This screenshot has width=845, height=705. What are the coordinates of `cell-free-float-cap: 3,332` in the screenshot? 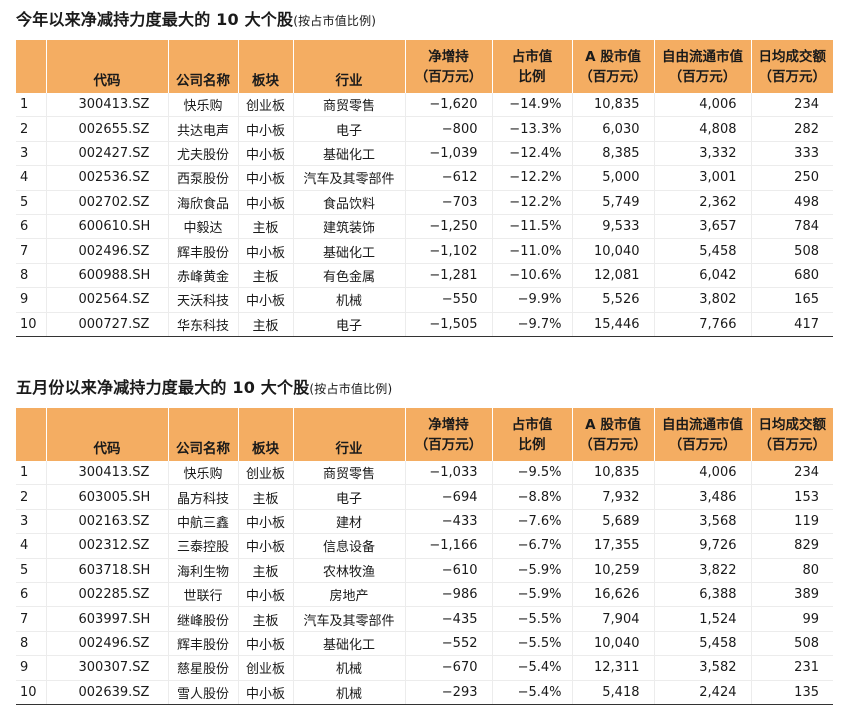 It's located at (703, 154).